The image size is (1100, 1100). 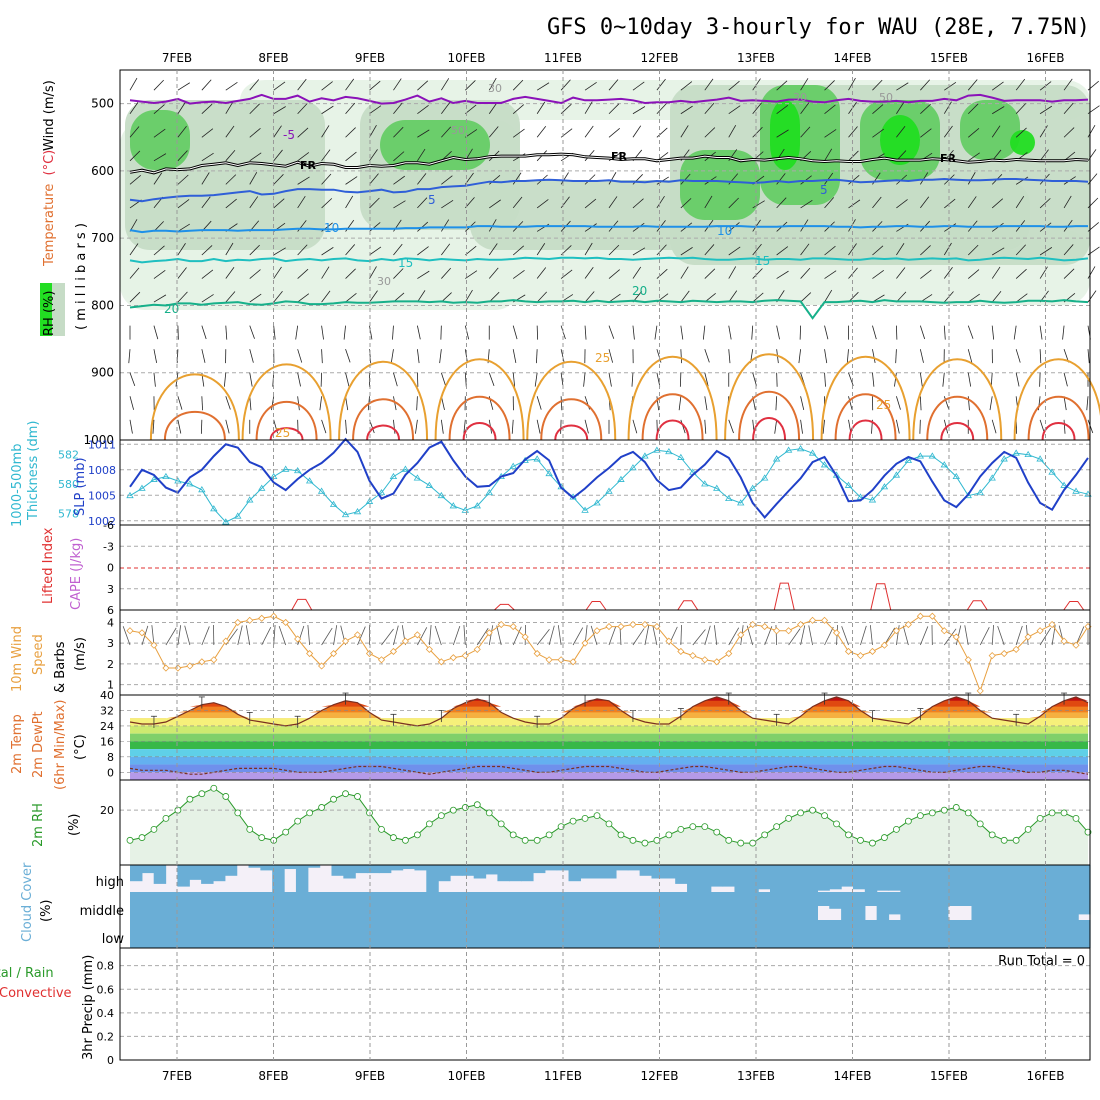 What do you see at coordinates (609, 711) in the screenshot?
I see `temp2m-series-line` at bounding box center [609, 711].